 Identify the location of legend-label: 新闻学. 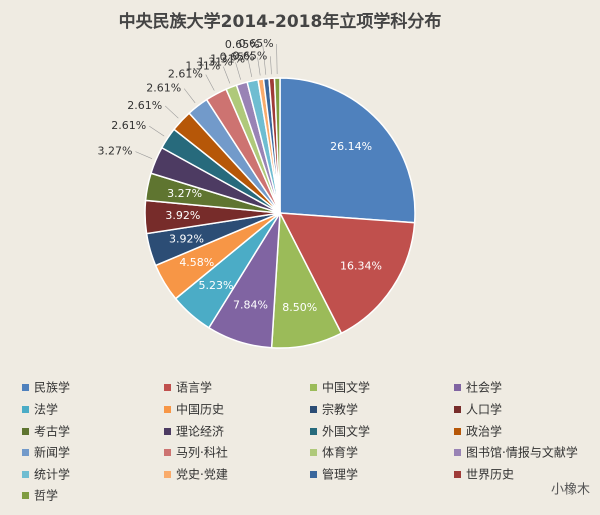
(52, 452).